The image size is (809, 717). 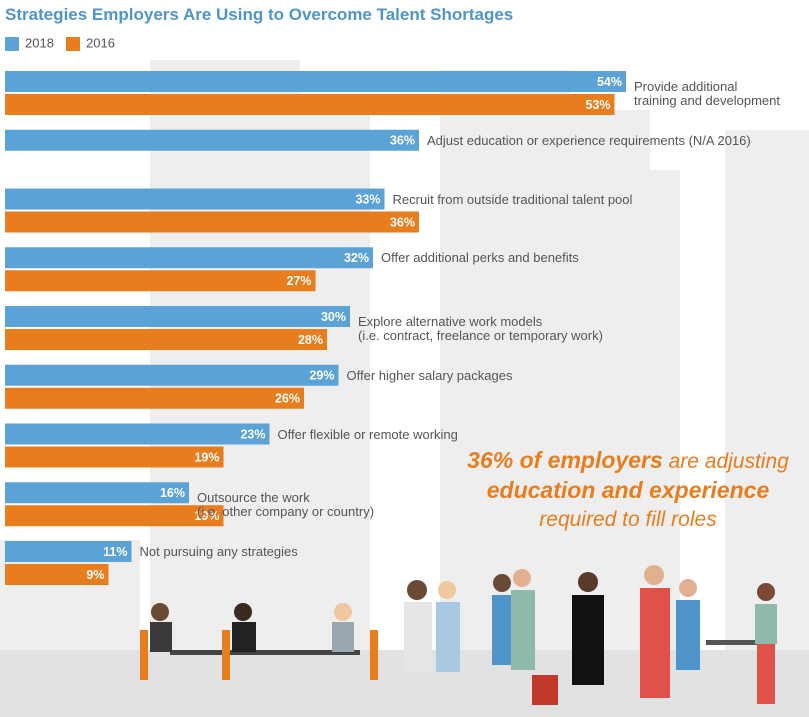 I want to click on value-label: 27%, so click(x=298, y=281).